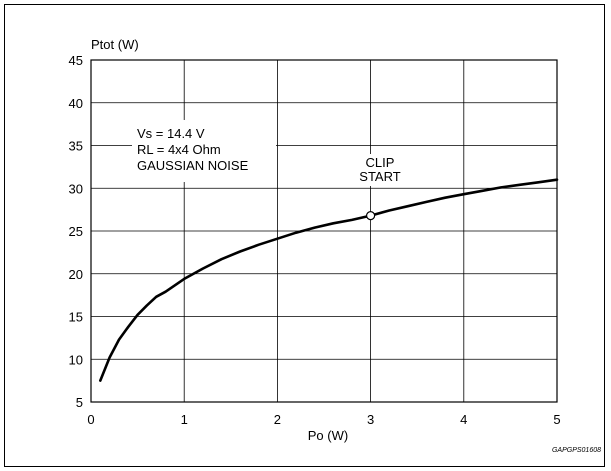  What do you see at coordinates (90, 419) in the screenshot?
I see `x-tick-label: 0` at bounding box center [90, 419].